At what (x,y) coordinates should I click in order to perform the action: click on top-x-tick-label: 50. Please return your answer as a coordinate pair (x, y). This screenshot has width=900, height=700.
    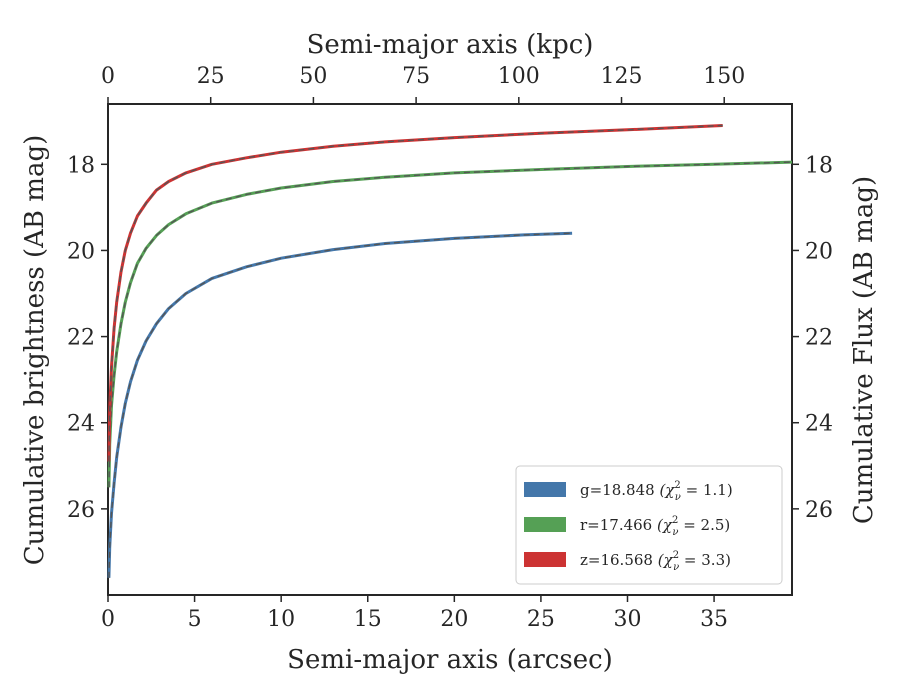
    Looking at the image, I should click on (313, 76).